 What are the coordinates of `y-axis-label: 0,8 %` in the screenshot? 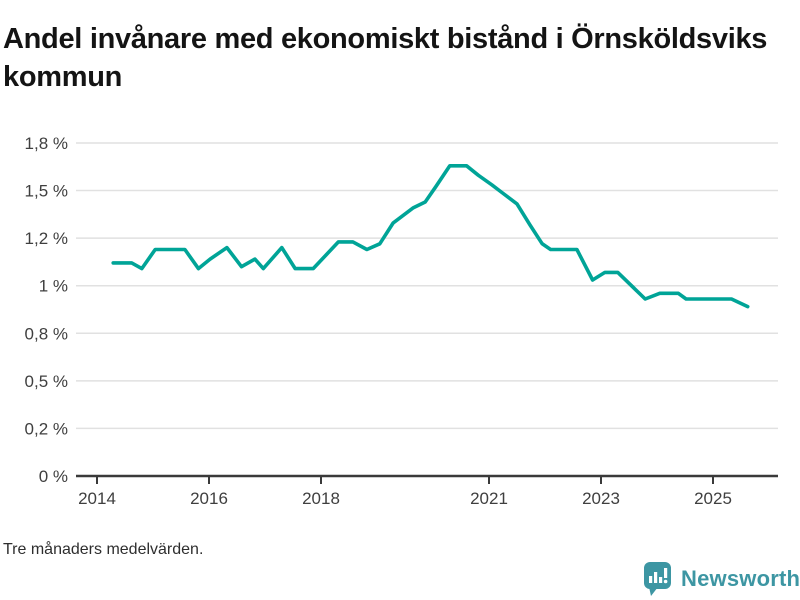 It's located at (46, 333).